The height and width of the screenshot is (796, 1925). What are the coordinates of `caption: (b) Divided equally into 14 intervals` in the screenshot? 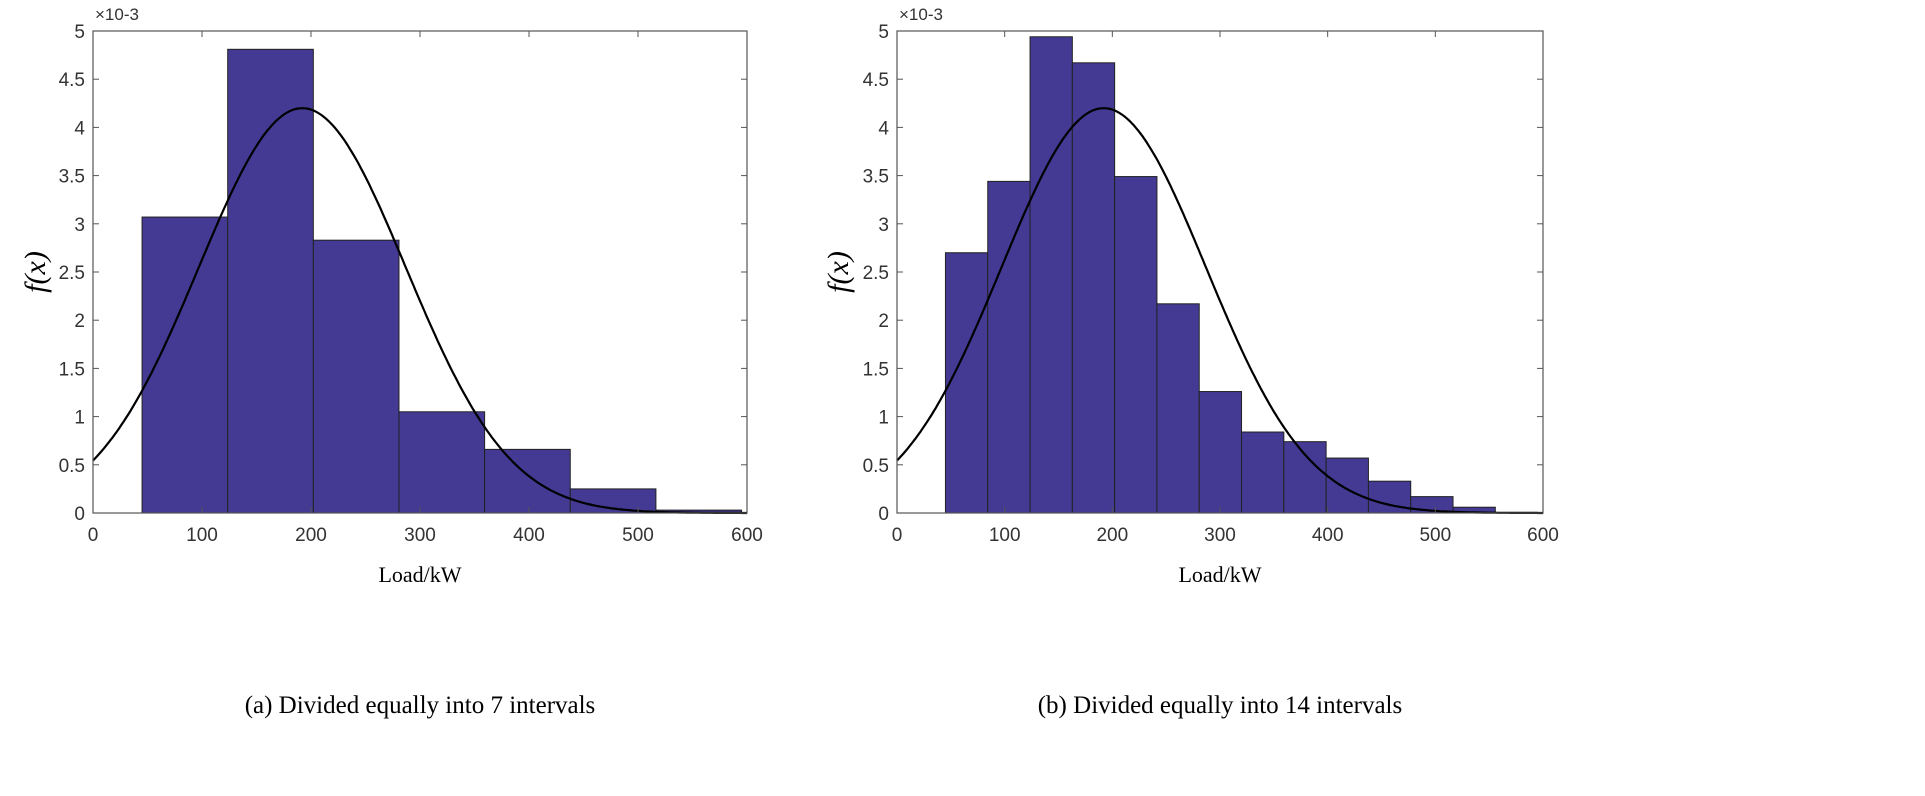 It's located at (1220, 705).